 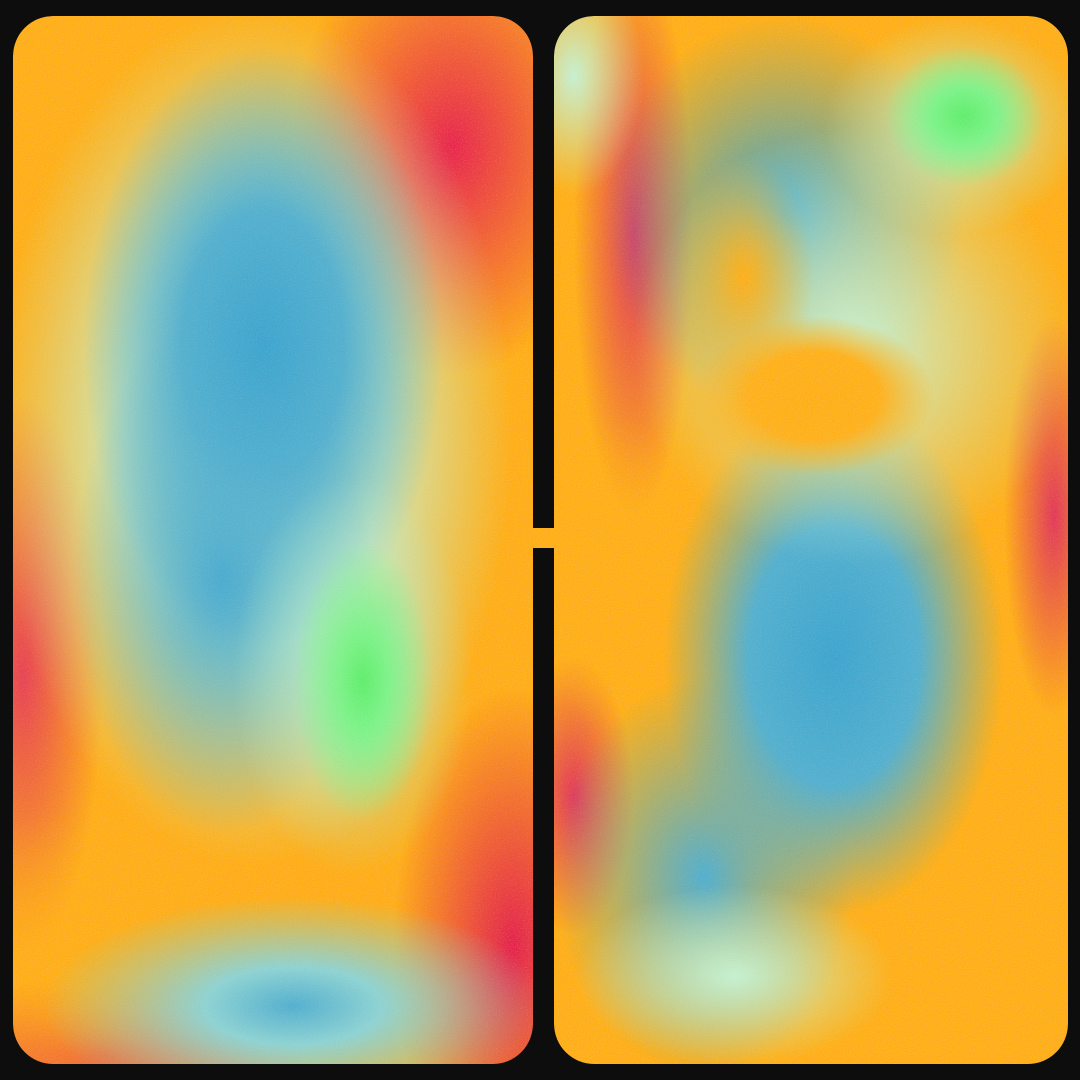 I want to click on divider-bottom, so click(x=544, y=814).